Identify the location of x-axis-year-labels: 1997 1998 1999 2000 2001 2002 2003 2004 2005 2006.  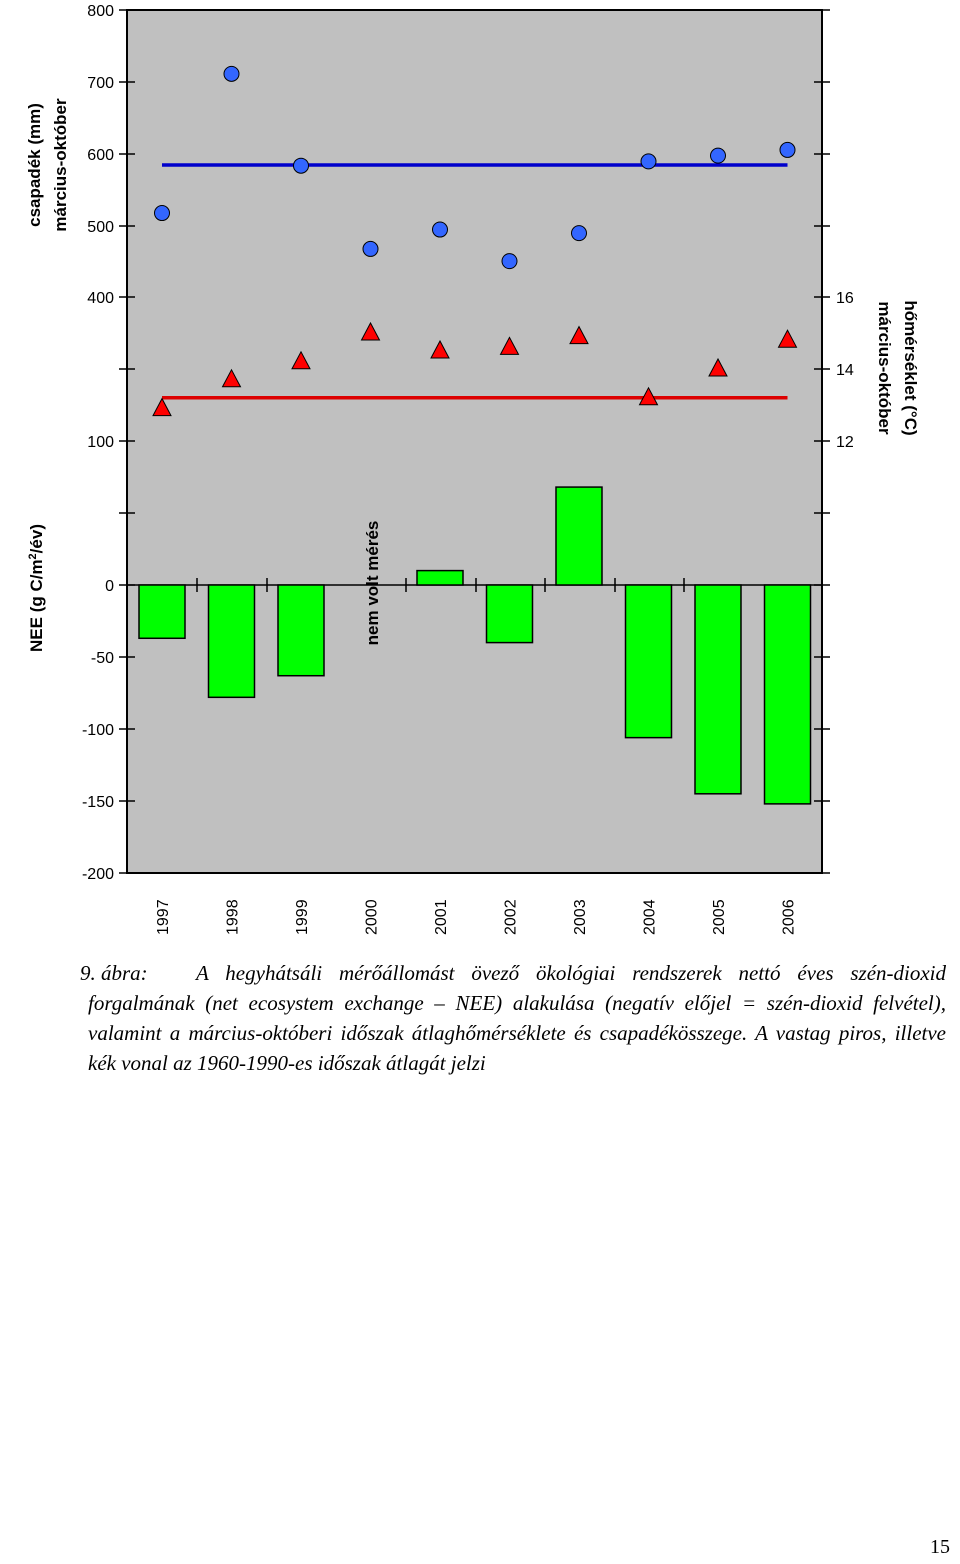
(476, 917).